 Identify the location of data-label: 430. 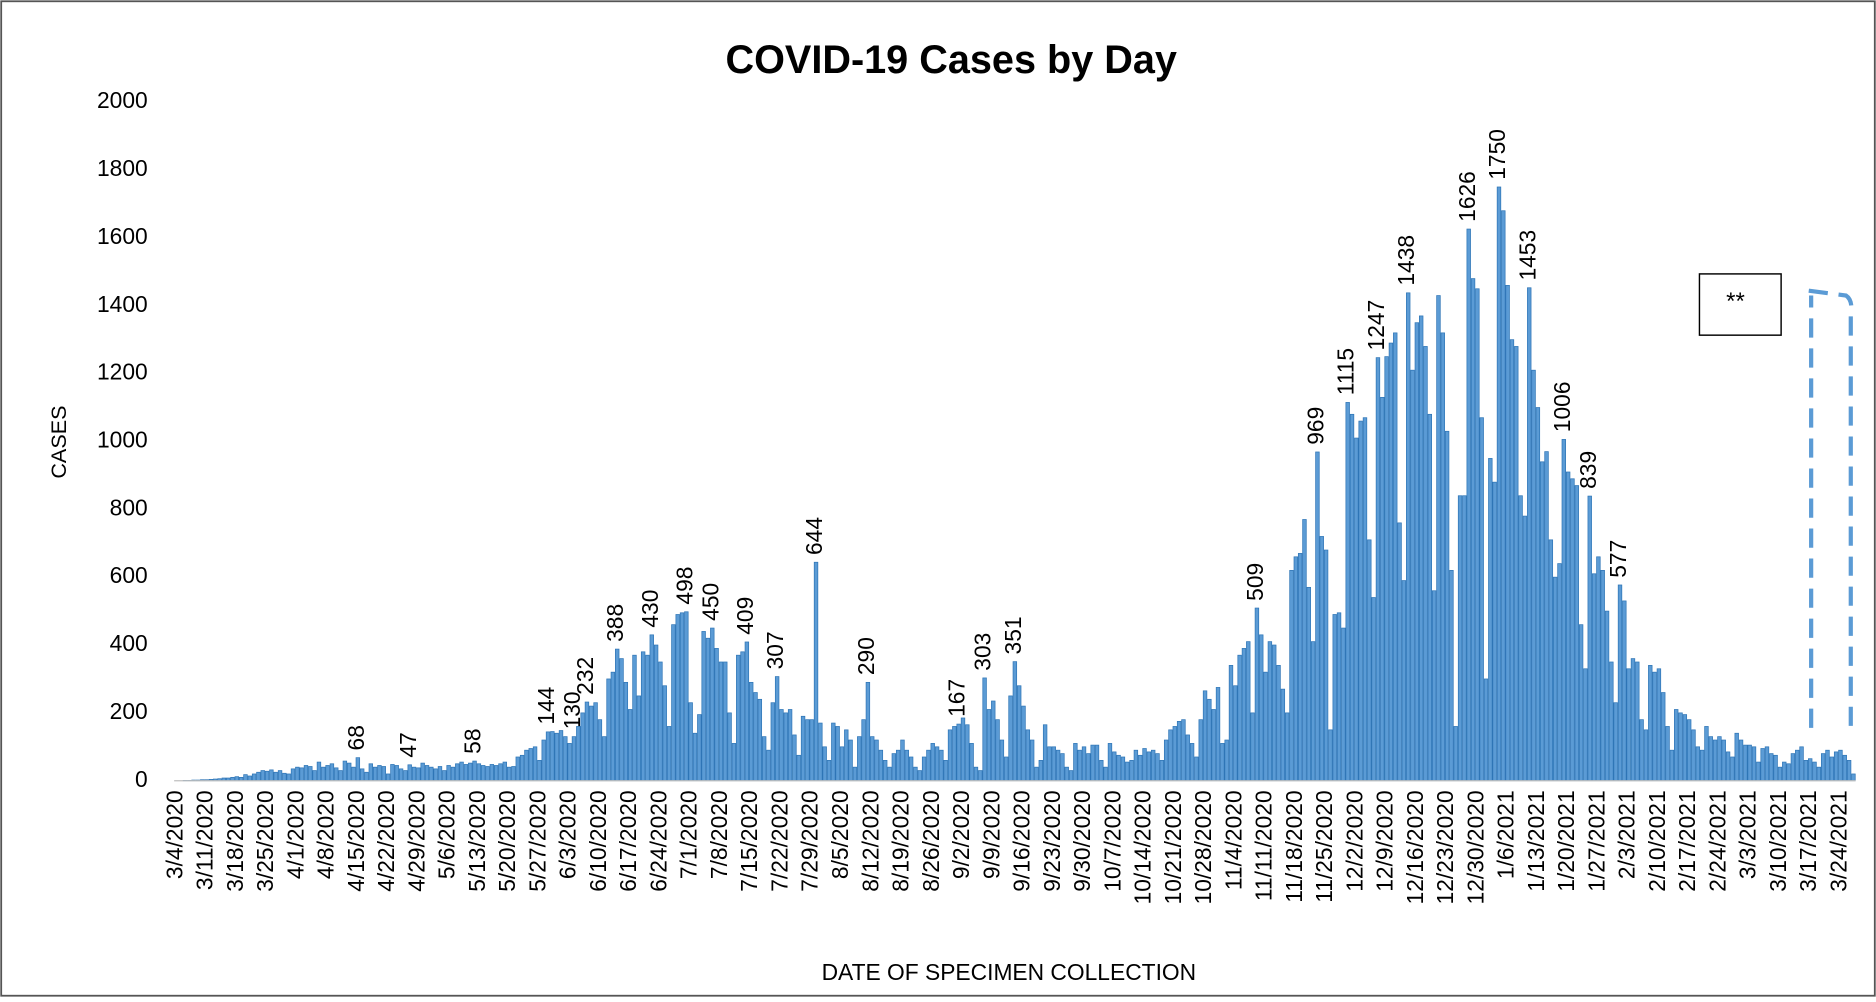
(650, 609).